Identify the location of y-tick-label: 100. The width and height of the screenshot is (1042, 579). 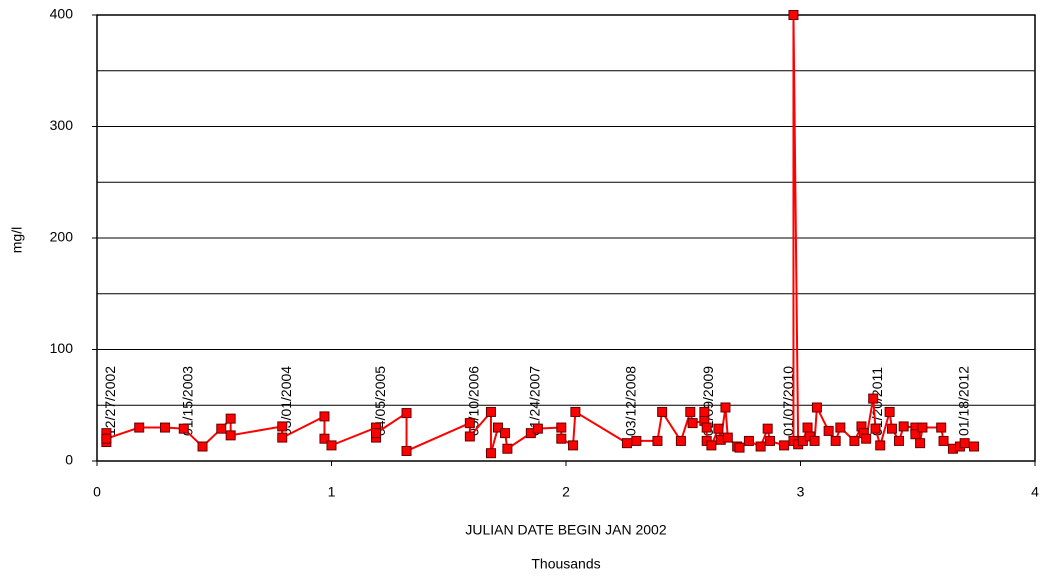
(62, 348).